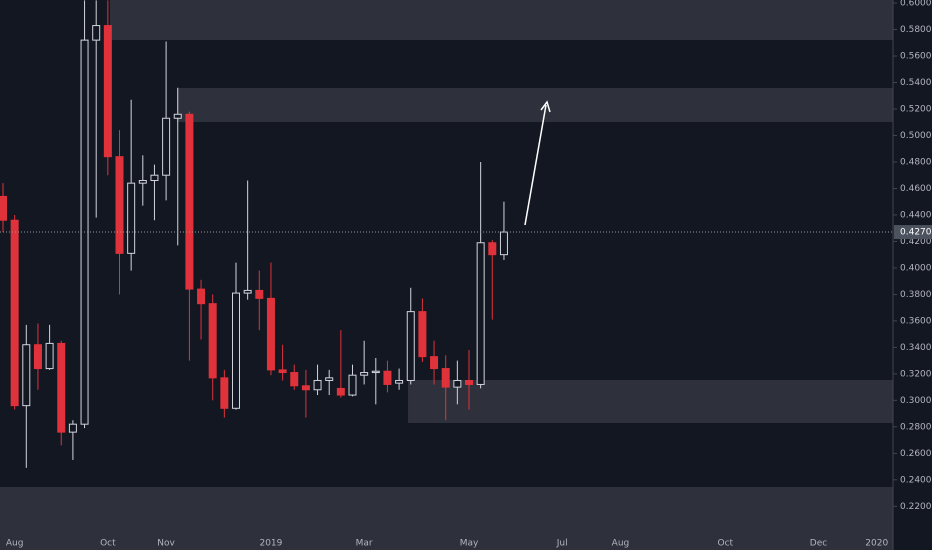  Describe the element at coordinates (916, 4) in the screenshot. I see `y-tick-label: 0.60000` at that location.